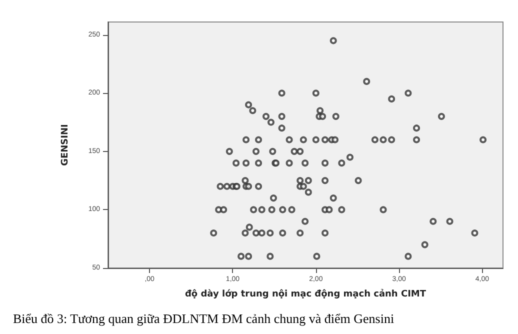 The image size is (518, 334). What do you see at coordinates (203, 318) in the screenshot?
I see `text: Biểu đồ 3: Tương quan giữa ĐDLNTM ĐM cảnh chung và điểm Gensini` at bounding box center [203, 318].